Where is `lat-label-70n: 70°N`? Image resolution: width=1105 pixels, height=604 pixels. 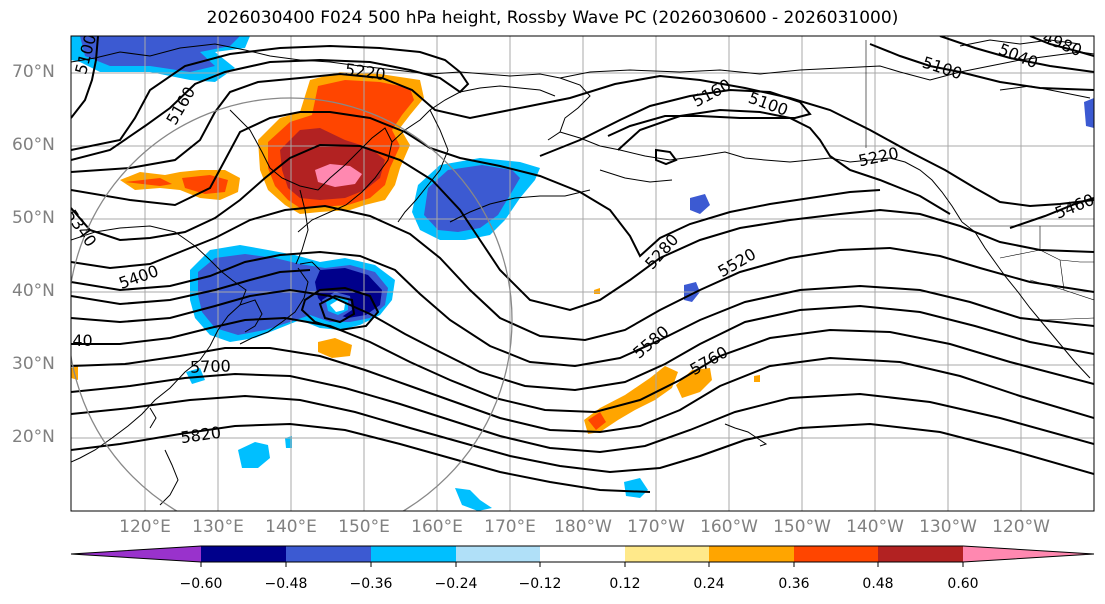 lat-label-70n: 70°N is located at coordinates (33, 72).